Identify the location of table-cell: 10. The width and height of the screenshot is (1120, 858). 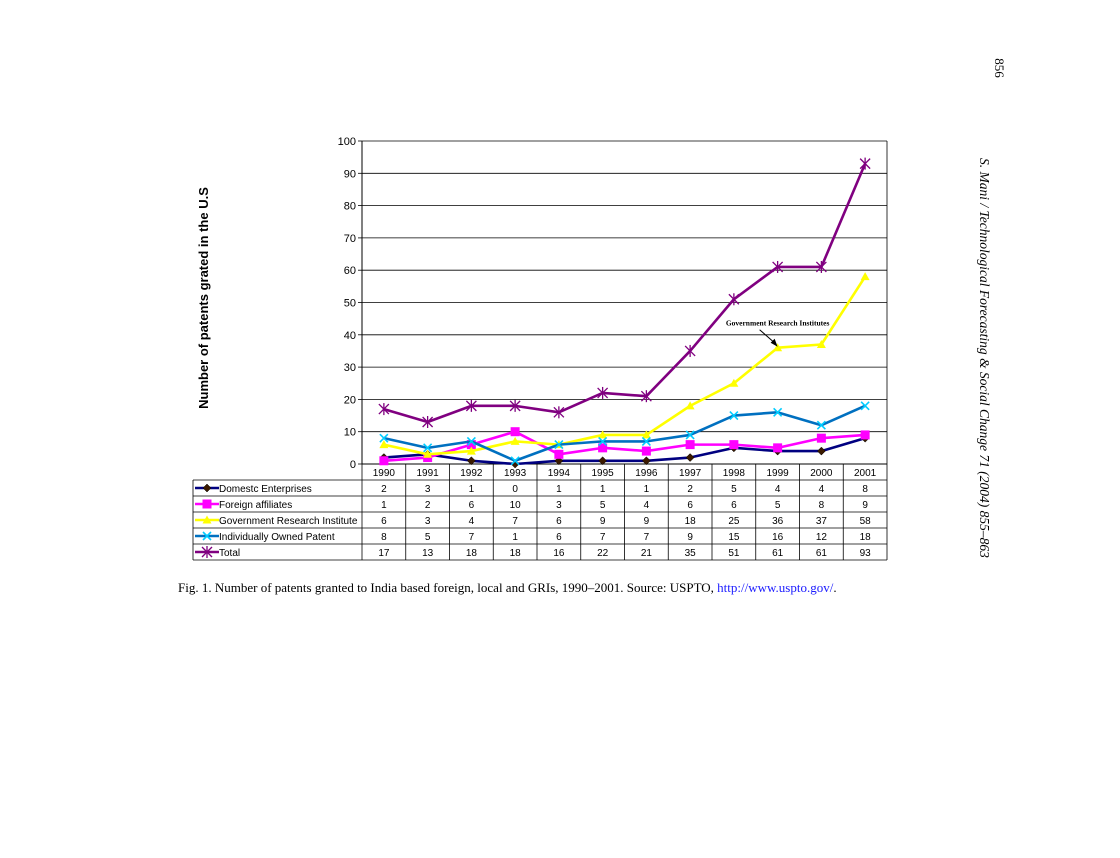
(516, 505).